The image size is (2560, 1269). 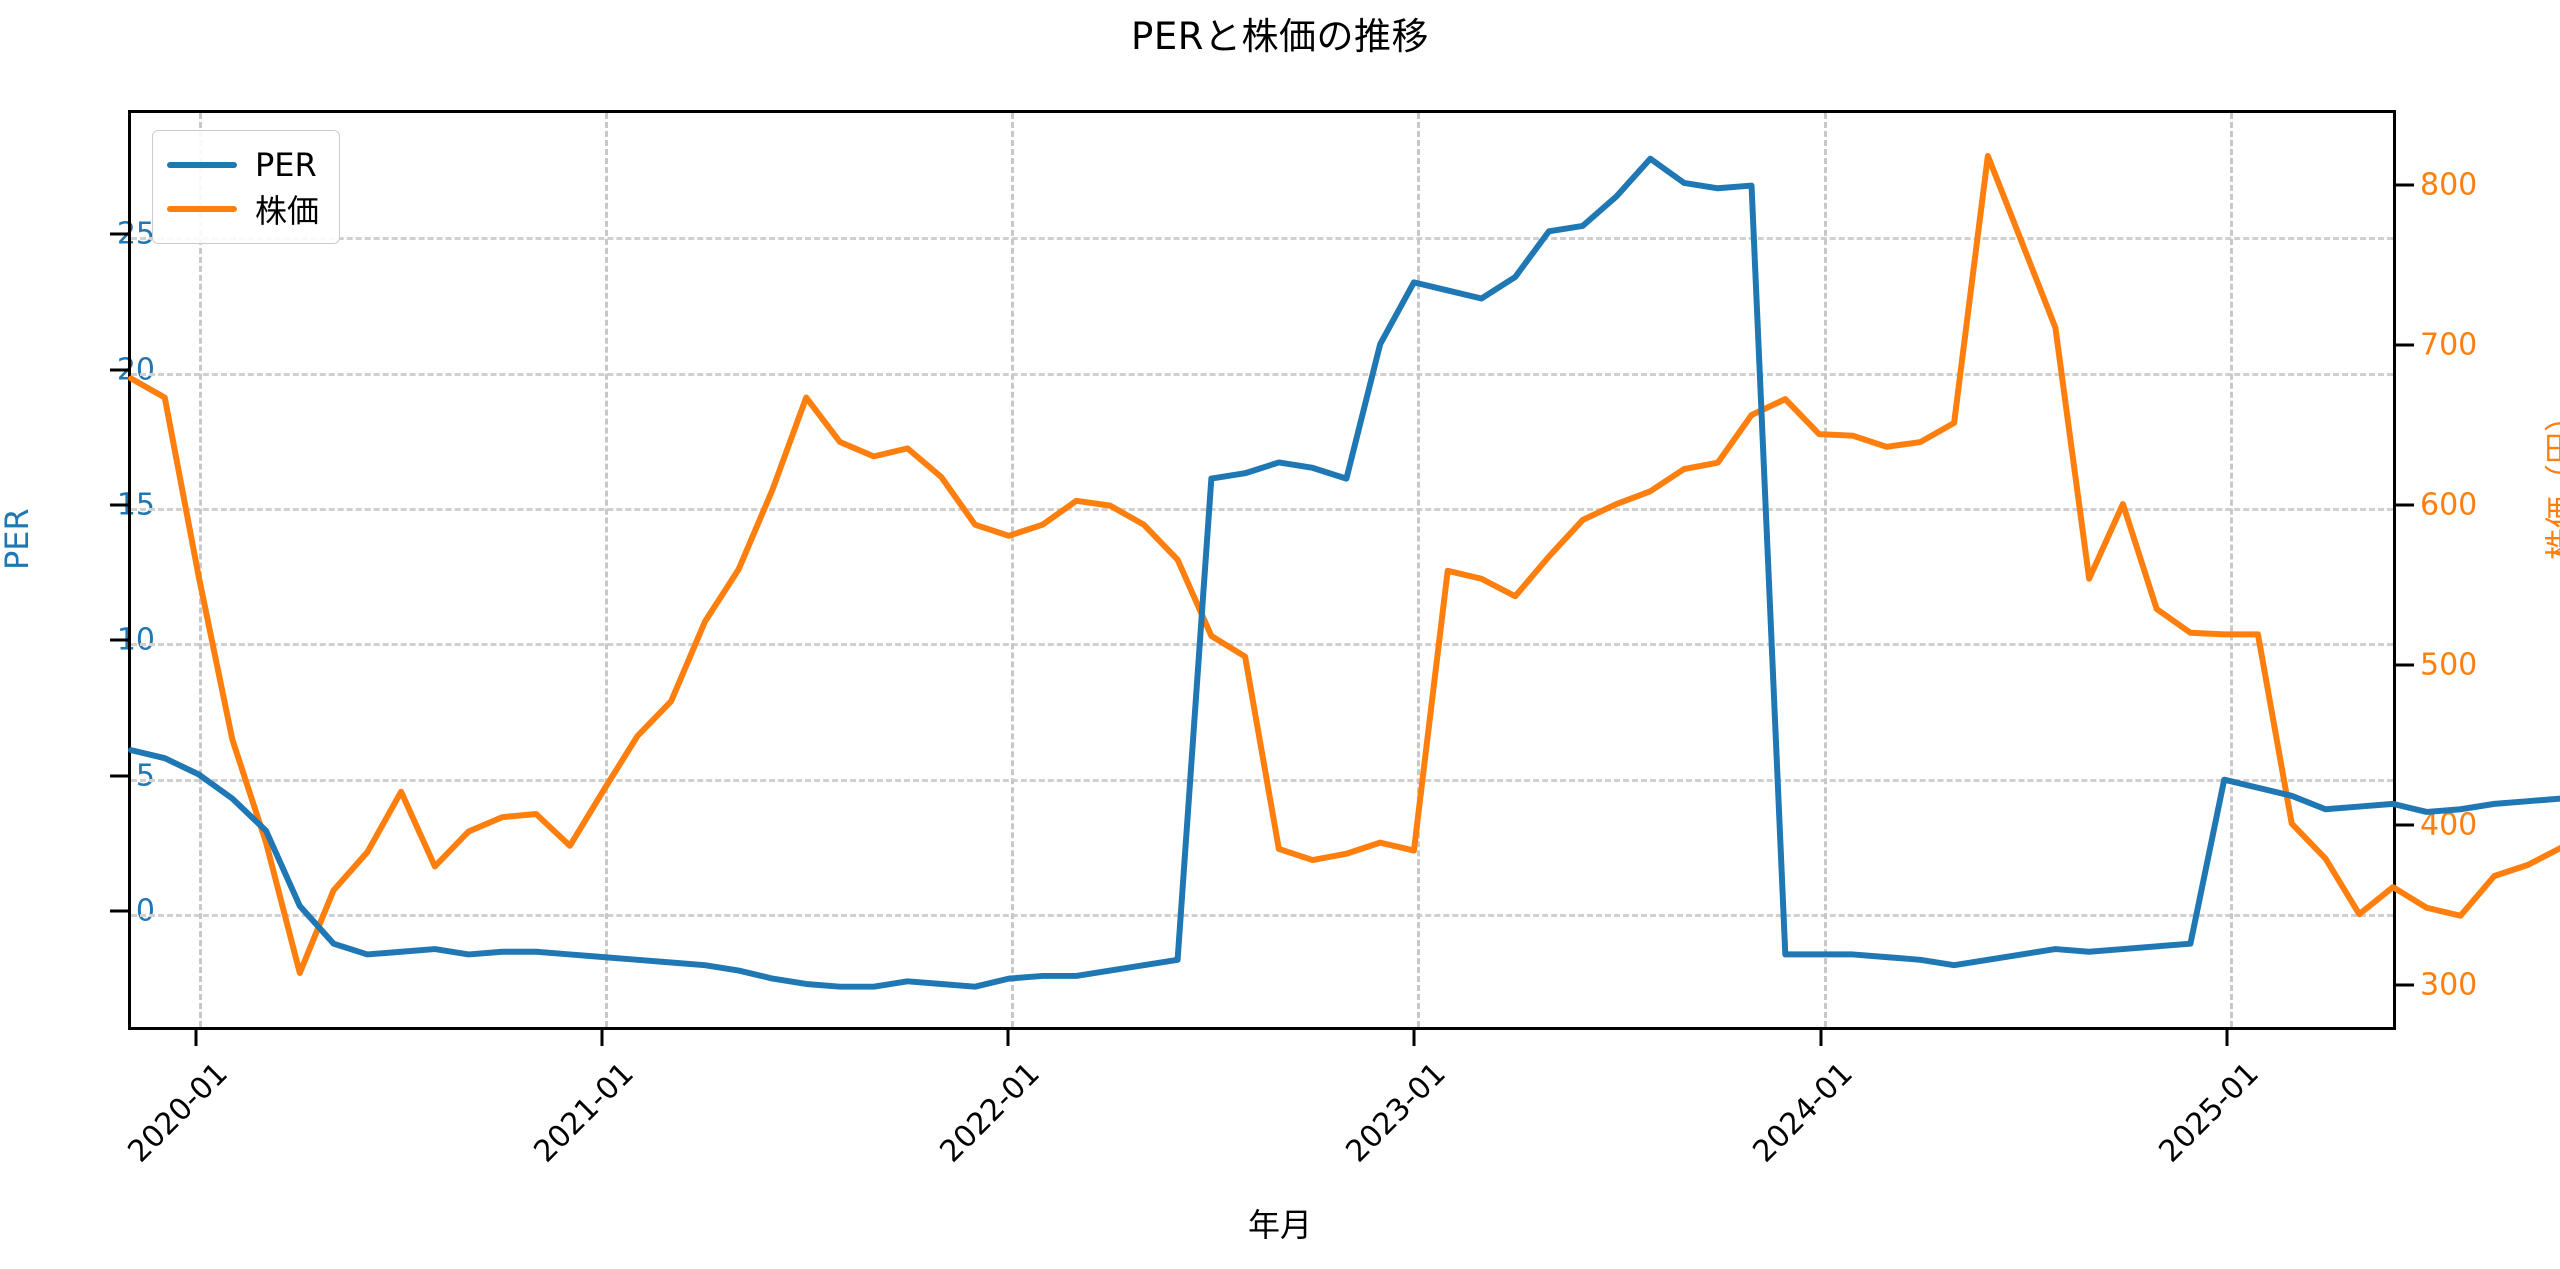 What do you see at coordinates (202, 165) in the screenshot?
I see `legend-swatch-per` at bounding box center [202, 165].